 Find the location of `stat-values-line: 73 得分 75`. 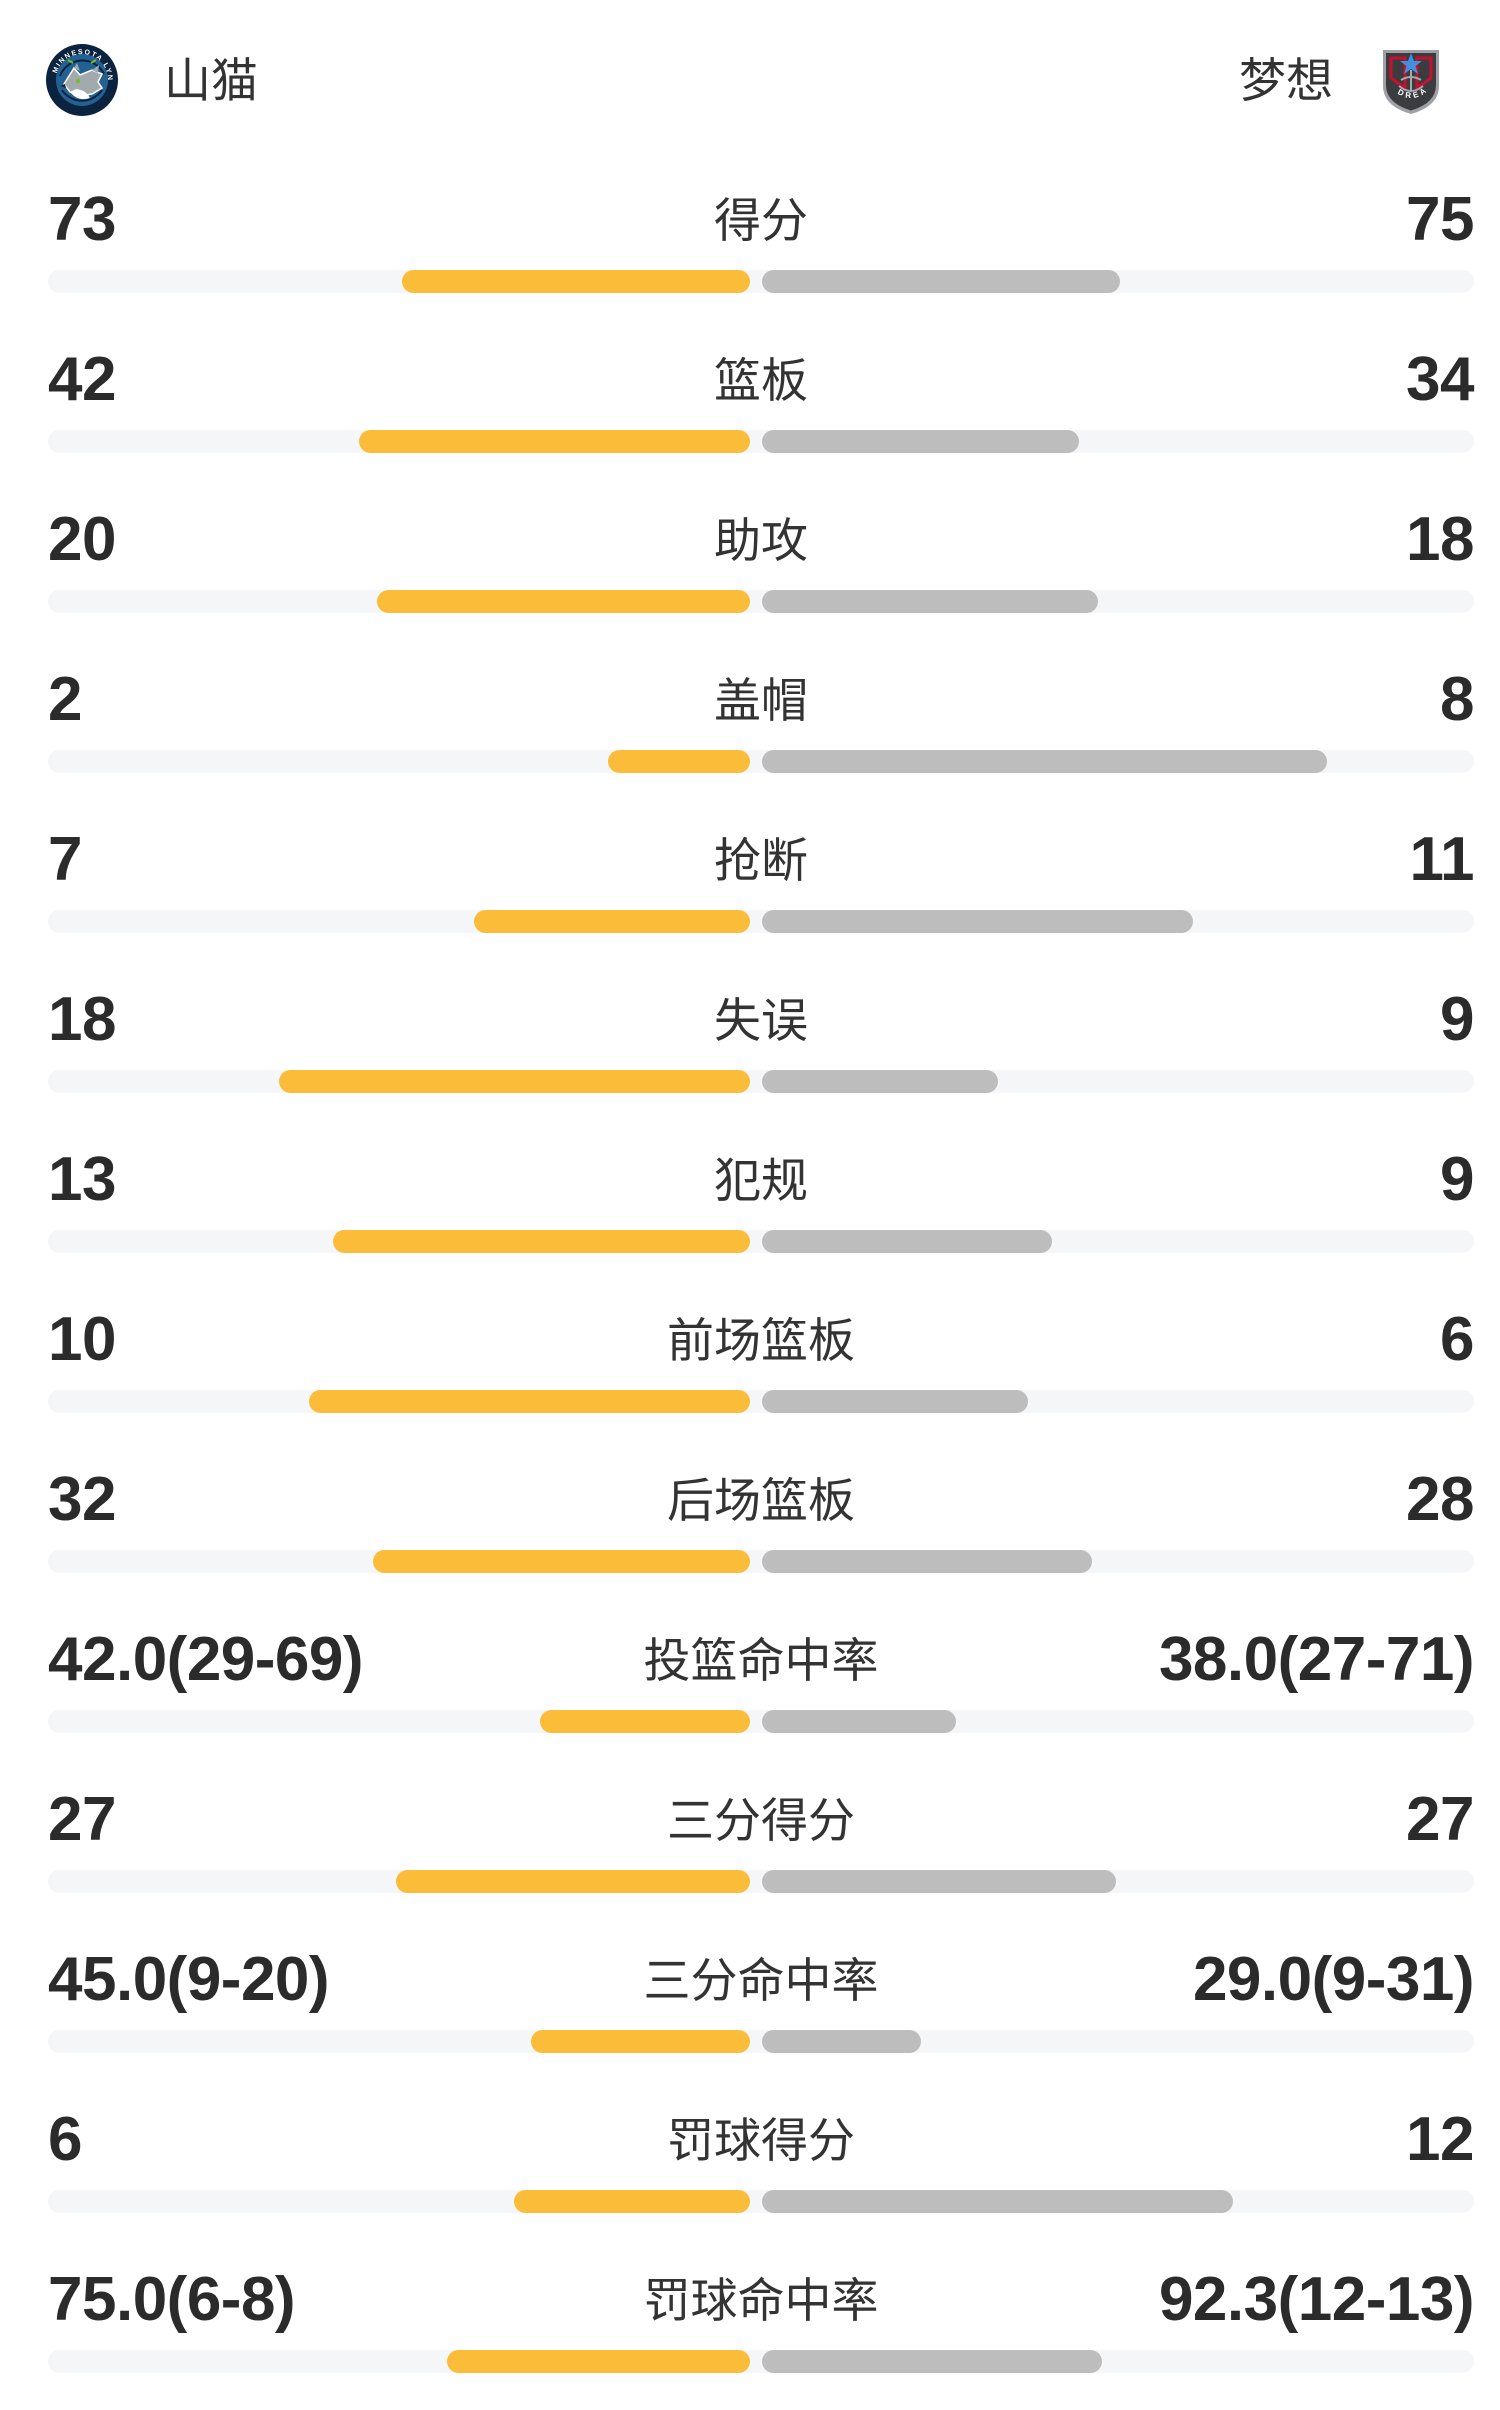

stat-values-line: 73 得分 75 is located at coordinates (761, 220).